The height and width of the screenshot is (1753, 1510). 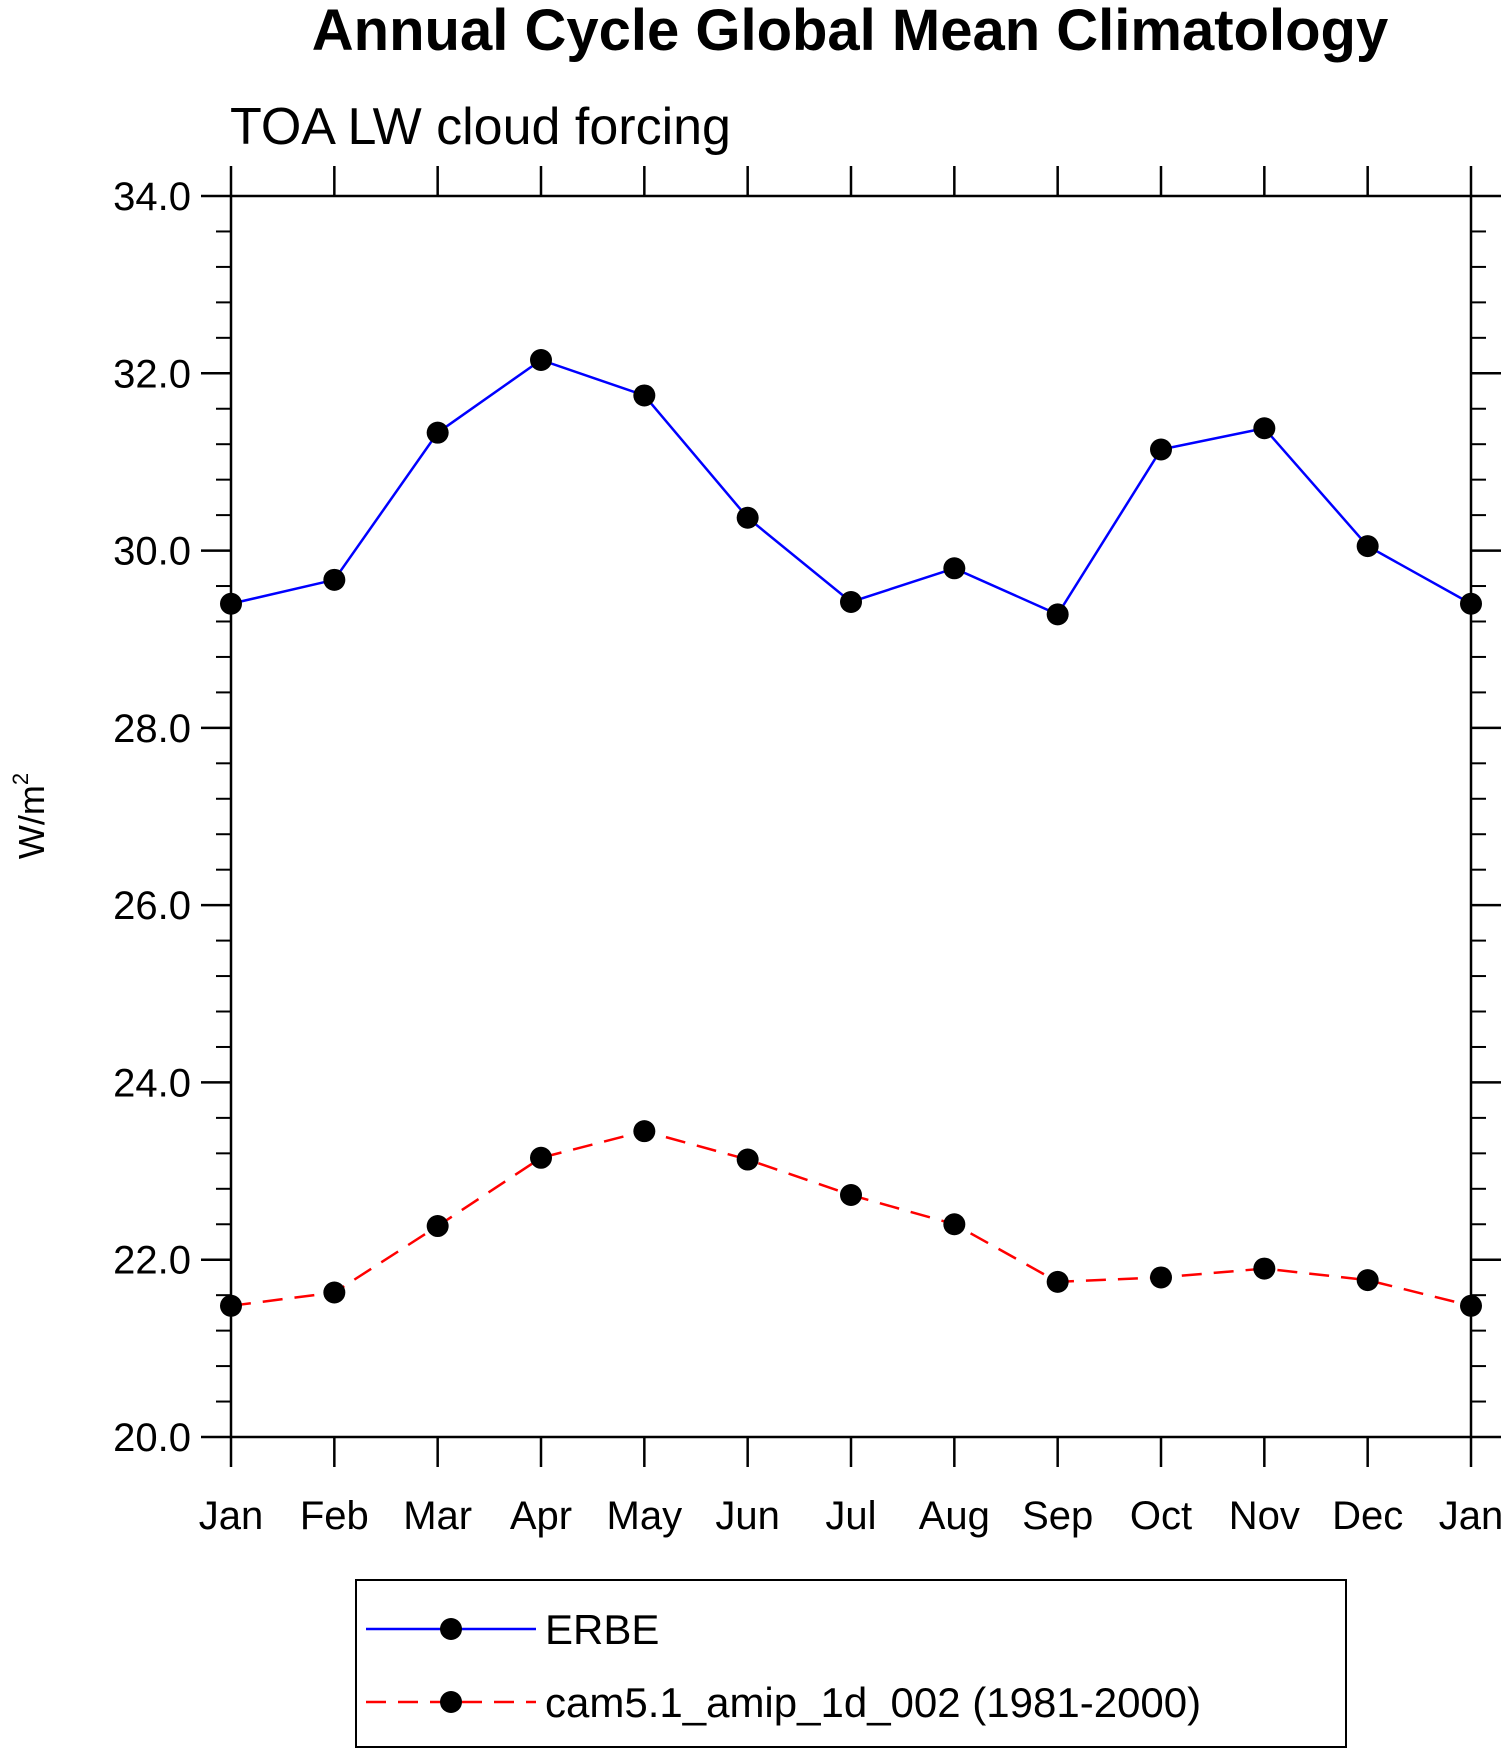 I want to click on x-tick-label: Jun, so click(x=747, y=1516).